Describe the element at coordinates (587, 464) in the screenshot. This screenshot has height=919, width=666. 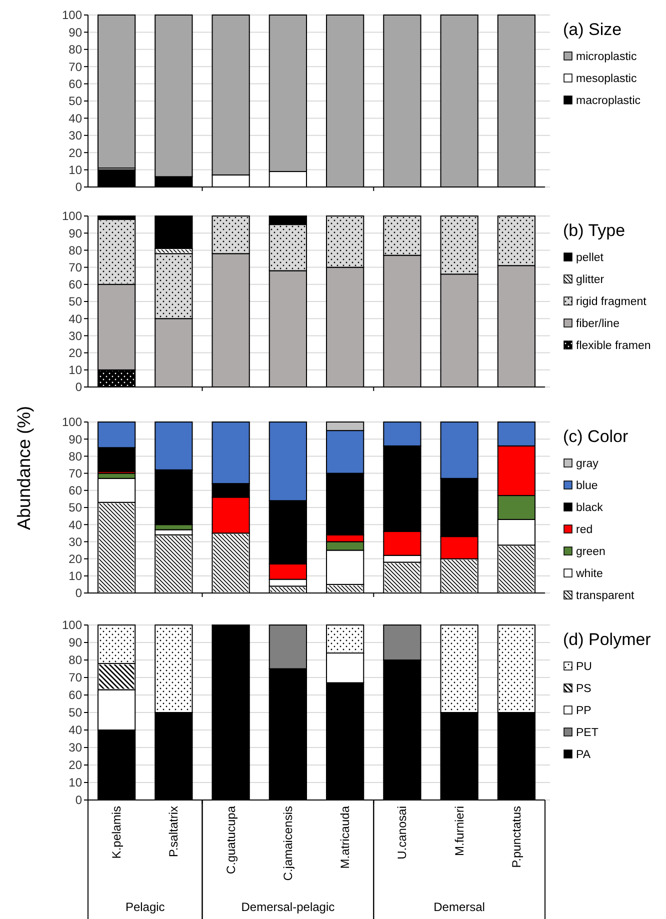
I see `legend-label: gray` at that location.